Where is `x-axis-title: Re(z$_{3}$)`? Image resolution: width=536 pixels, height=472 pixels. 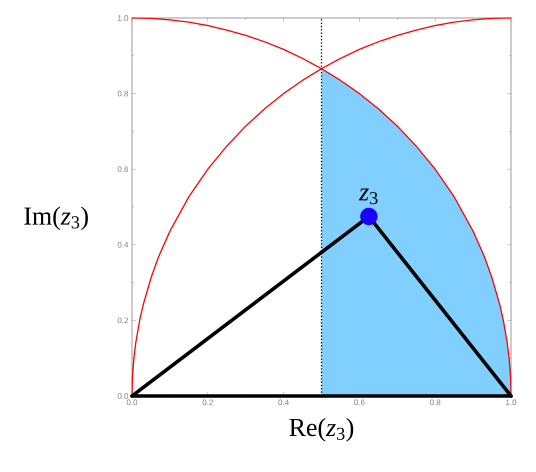
x-axis-title: Re(z$_{3}$) is located at coordinates (321, 430).